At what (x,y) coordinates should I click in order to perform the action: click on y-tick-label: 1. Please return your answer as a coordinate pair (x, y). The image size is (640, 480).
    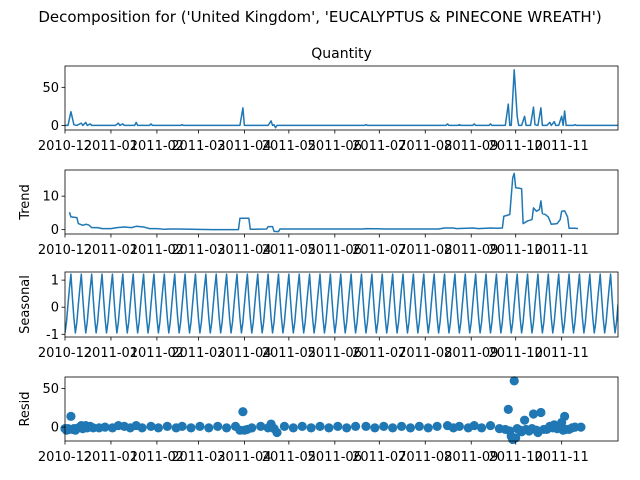
    Looking at the image, I should click on (55, 281).